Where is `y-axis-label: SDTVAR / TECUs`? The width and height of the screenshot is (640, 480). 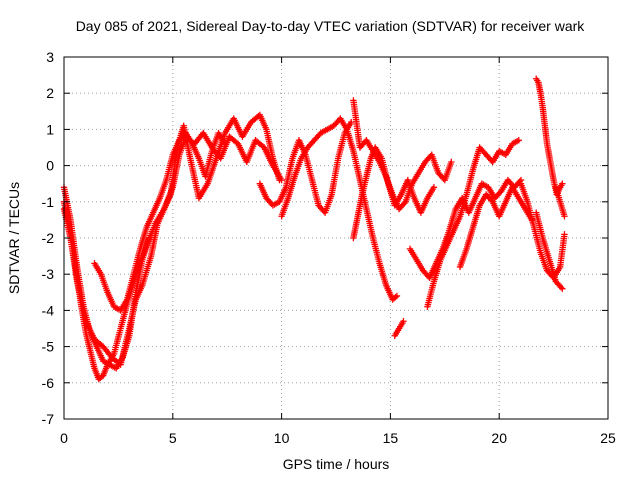
y-axis-label: SDTVAR / TECUs is located at coordinates (14, 238).